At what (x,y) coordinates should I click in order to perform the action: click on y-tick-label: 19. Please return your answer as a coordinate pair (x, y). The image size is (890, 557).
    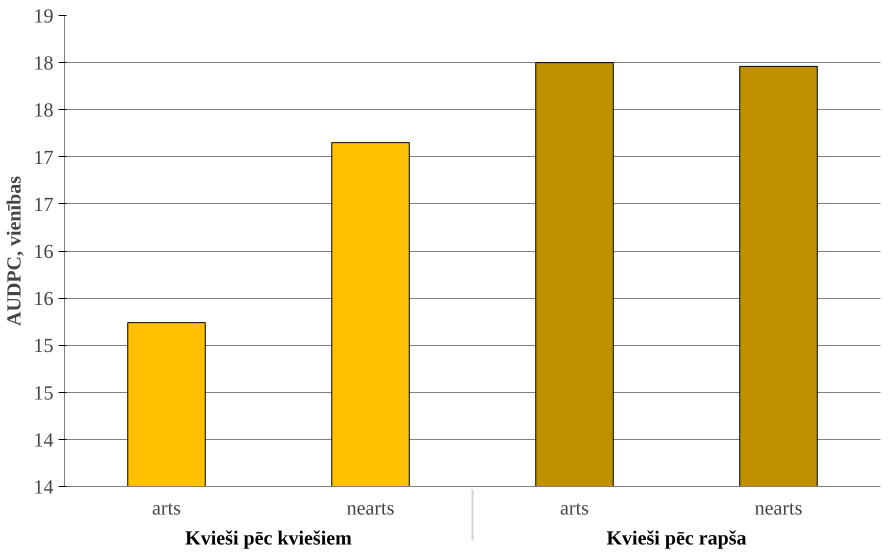
    Looking at the image, I should click on (44, 17).